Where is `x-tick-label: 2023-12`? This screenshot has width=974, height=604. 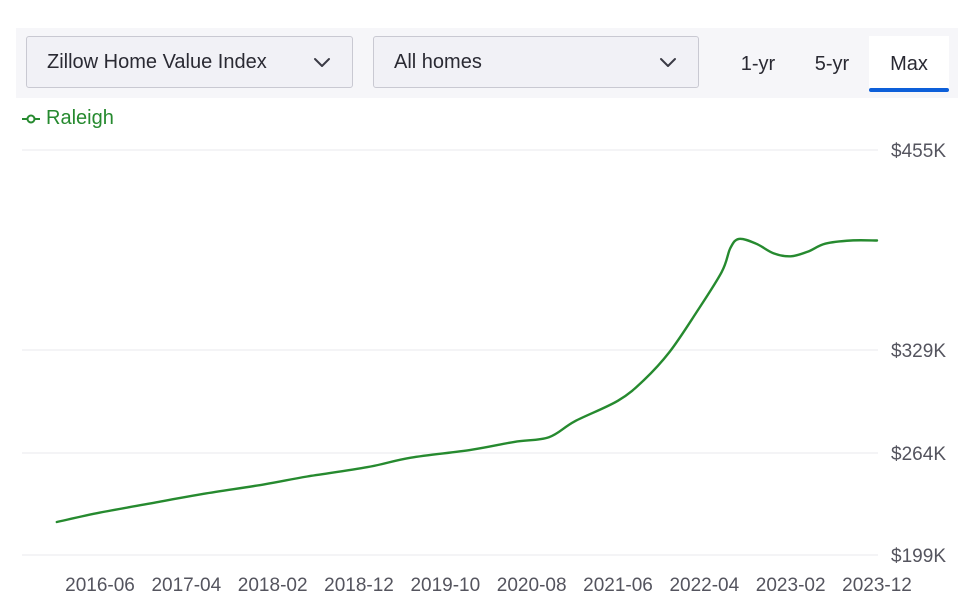 x-tick-label: 2023-12 is located at coordinates (877, 585).